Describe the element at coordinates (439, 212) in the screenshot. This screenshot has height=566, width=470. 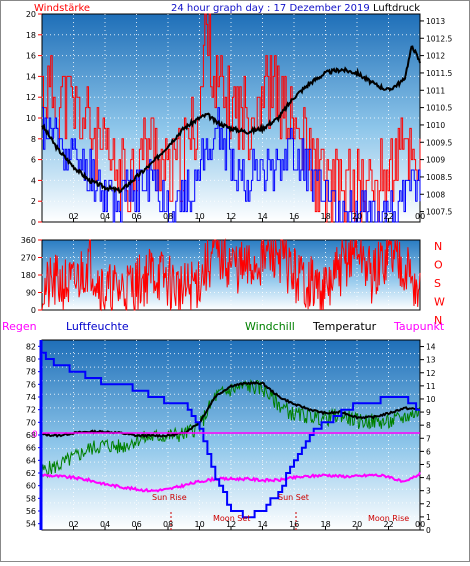
I see `y-tick-label: 1007.5` at that location.